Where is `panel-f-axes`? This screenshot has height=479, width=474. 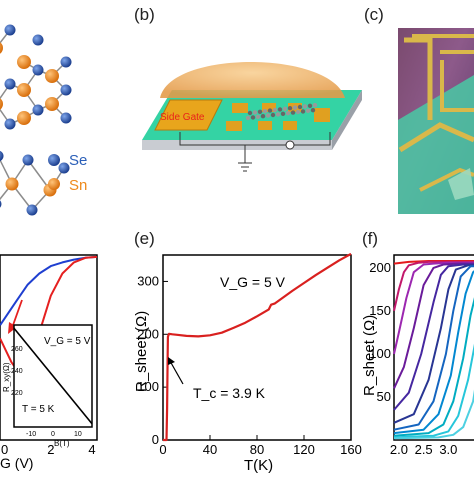
panel-f-axes is located at coordinates (433, 347).